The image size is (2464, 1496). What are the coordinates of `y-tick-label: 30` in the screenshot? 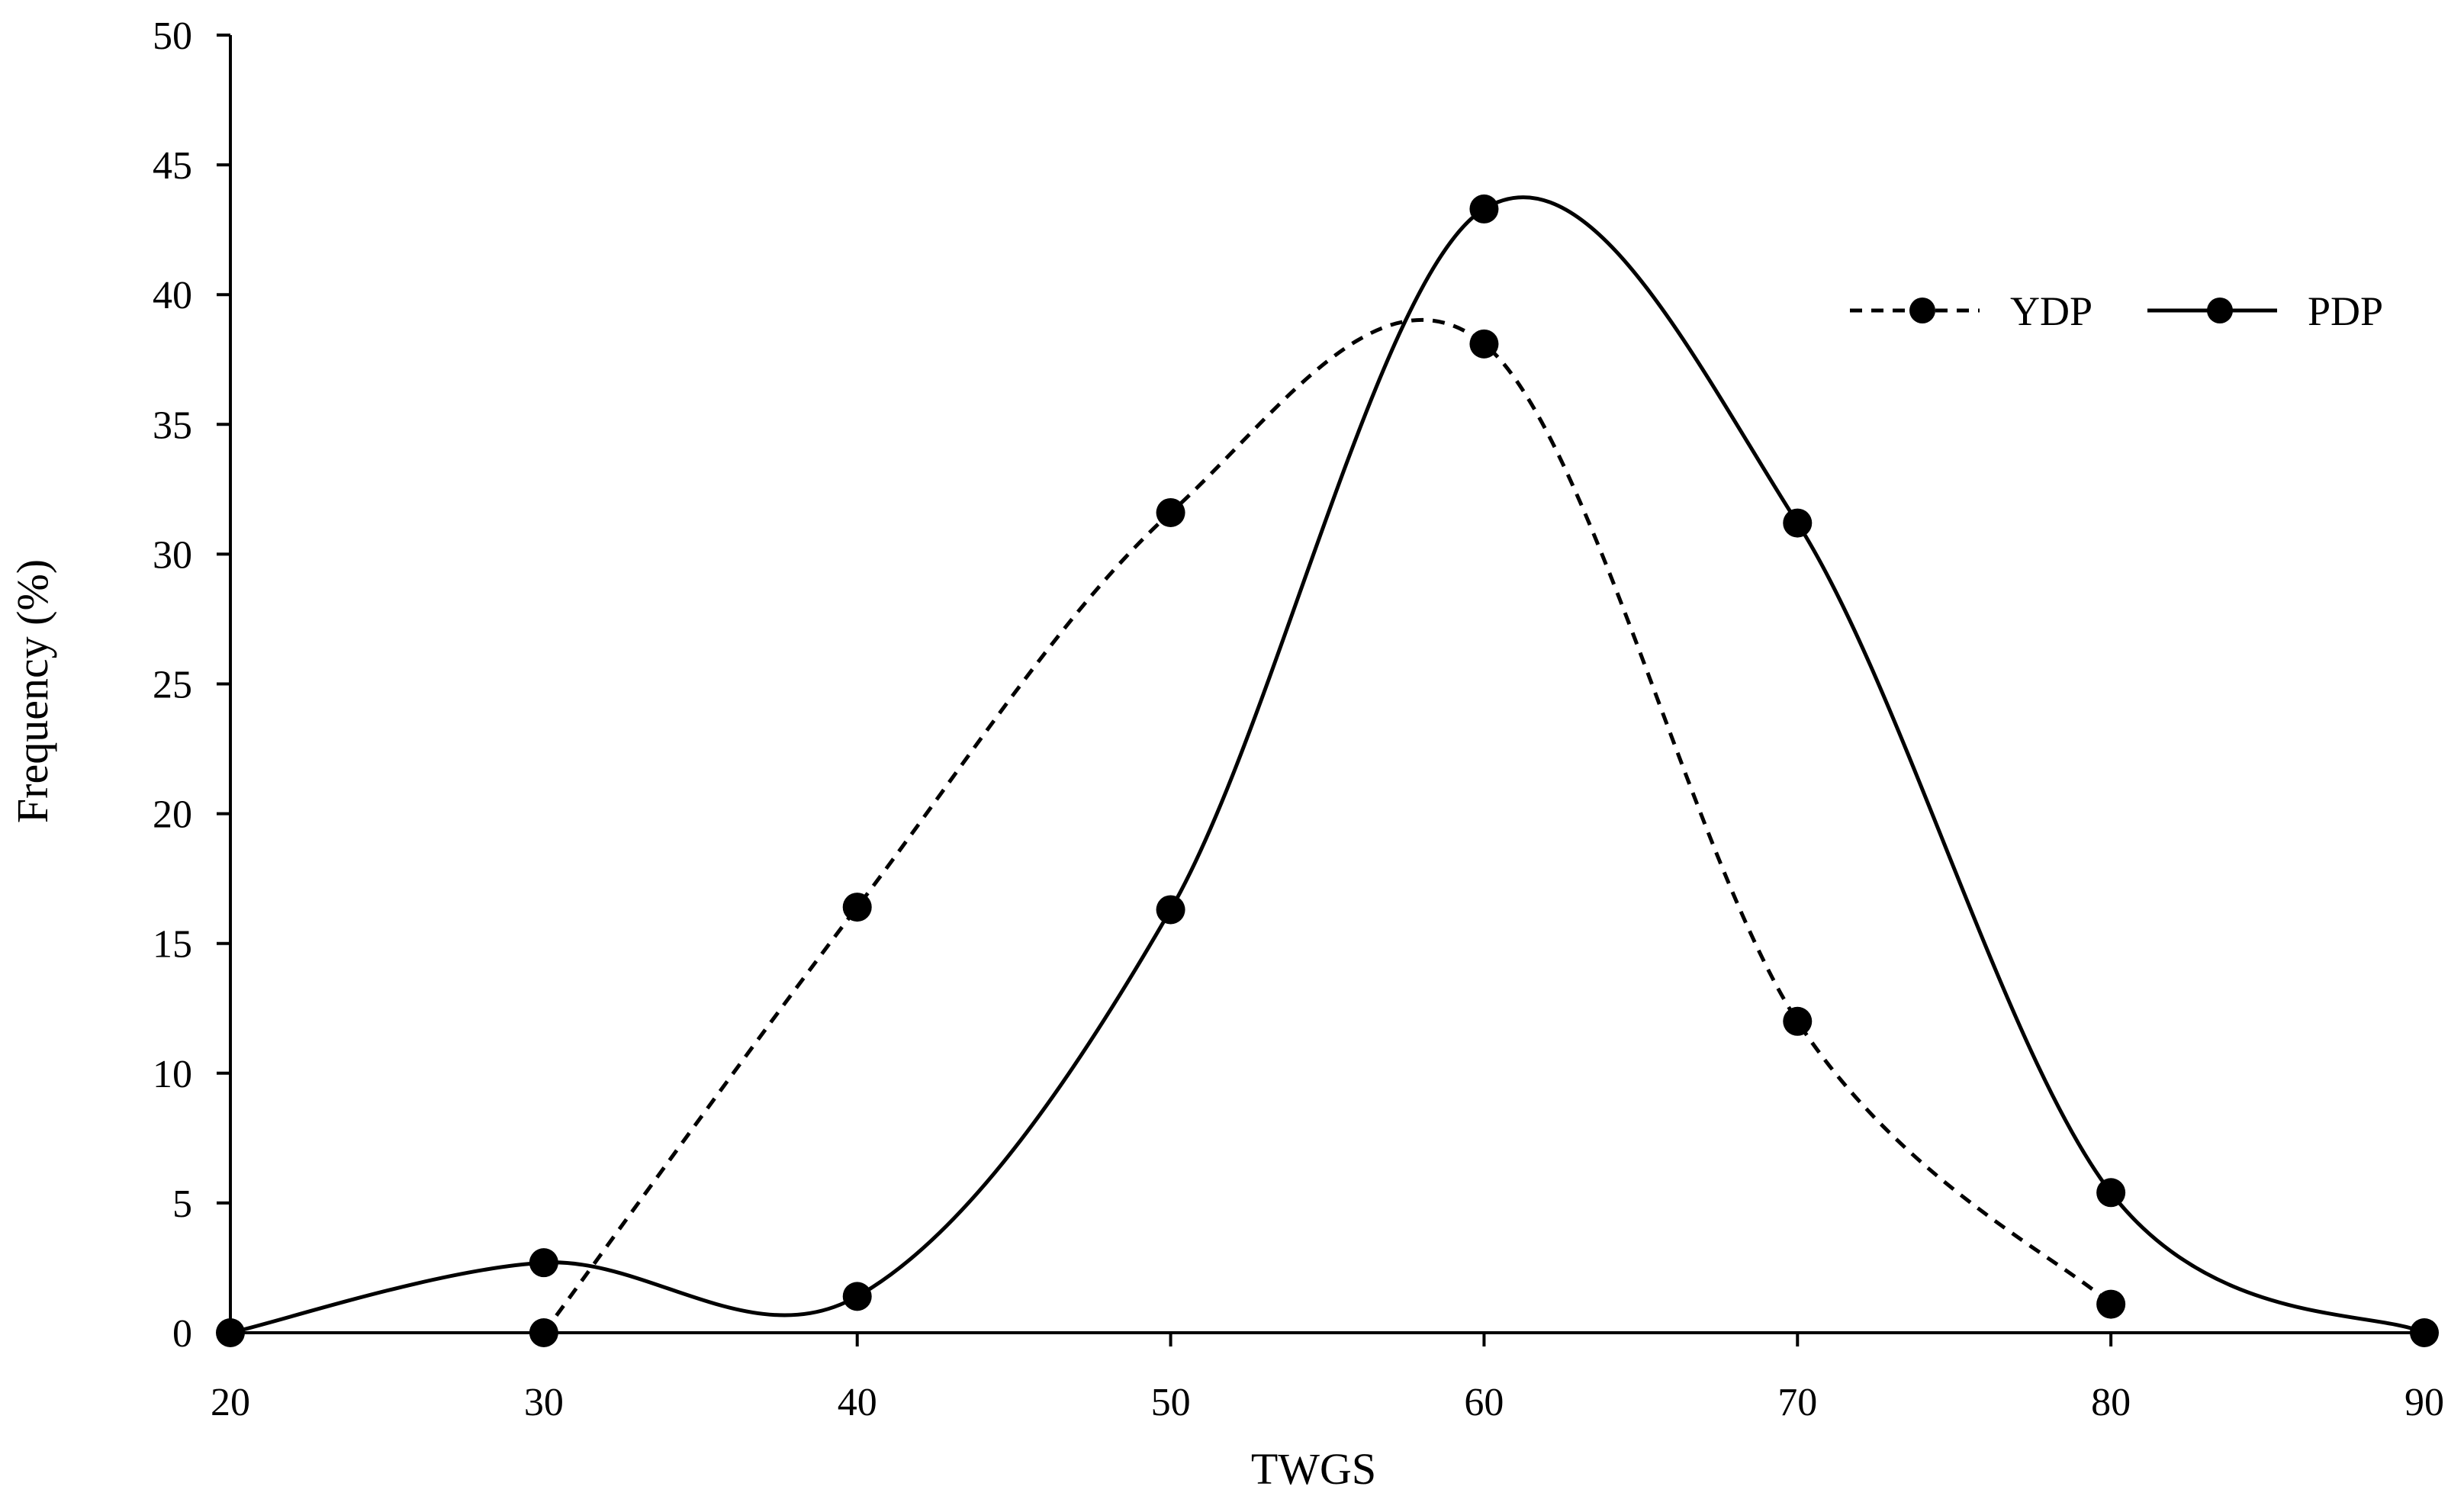 It's located at (172, 555).